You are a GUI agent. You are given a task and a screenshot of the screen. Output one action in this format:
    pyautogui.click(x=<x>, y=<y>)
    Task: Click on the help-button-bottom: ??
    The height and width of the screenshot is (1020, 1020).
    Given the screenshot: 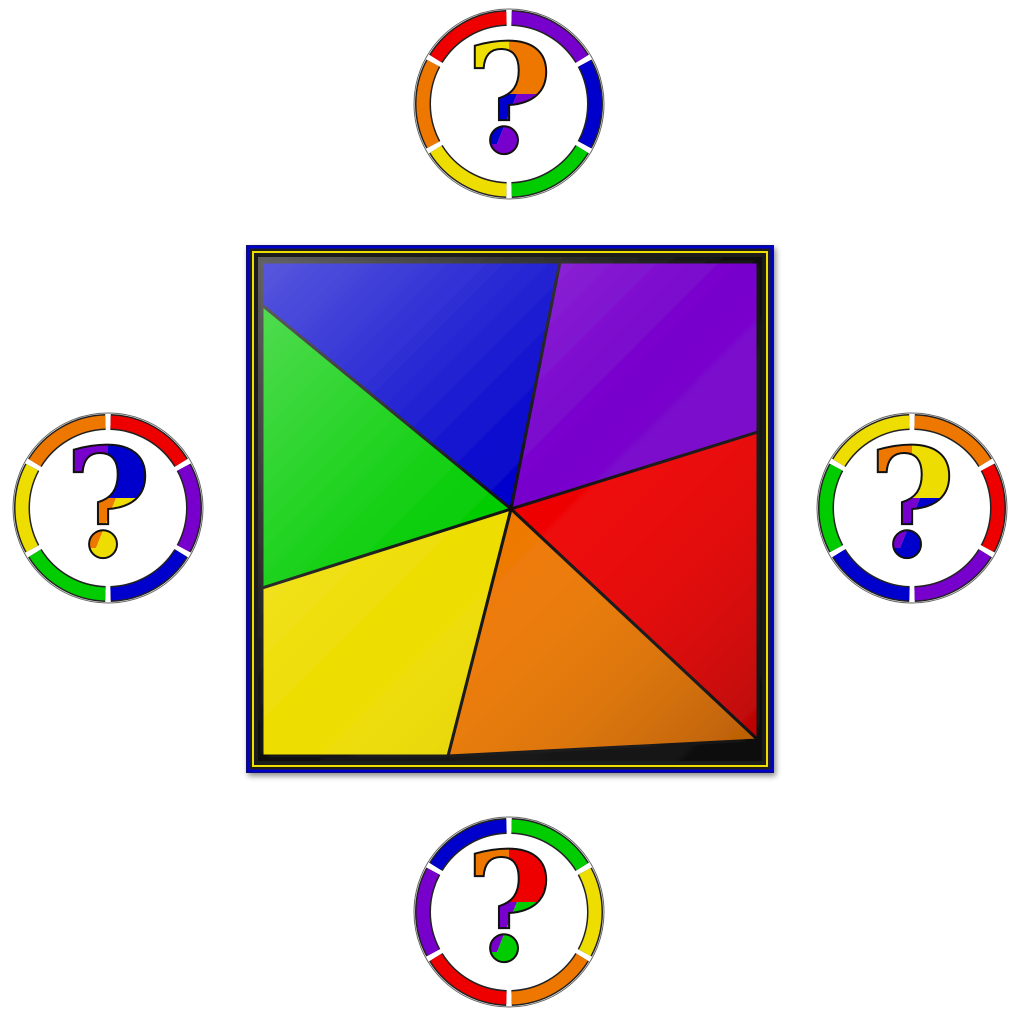 What is the action you would take?
    pyautogui.click(x=509, y=912)
    